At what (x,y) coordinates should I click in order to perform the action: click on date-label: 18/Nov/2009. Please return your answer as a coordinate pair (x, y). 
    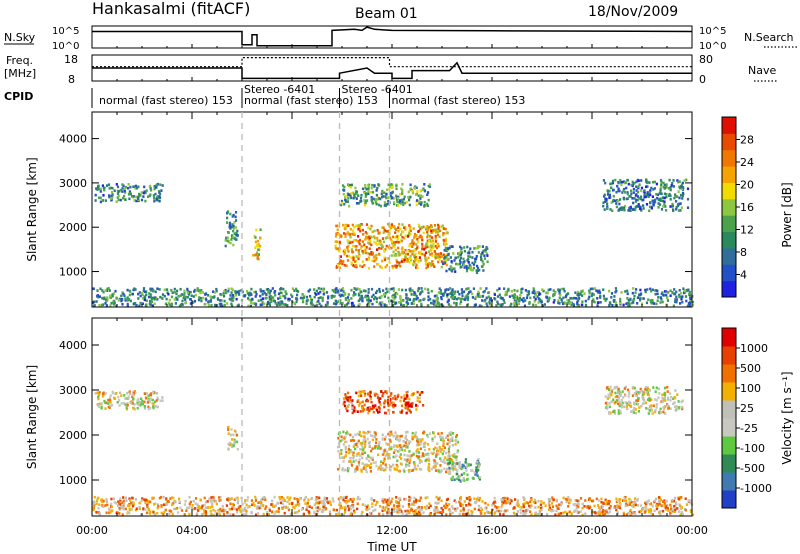
    Looking at the image, I should click on (633, 12).